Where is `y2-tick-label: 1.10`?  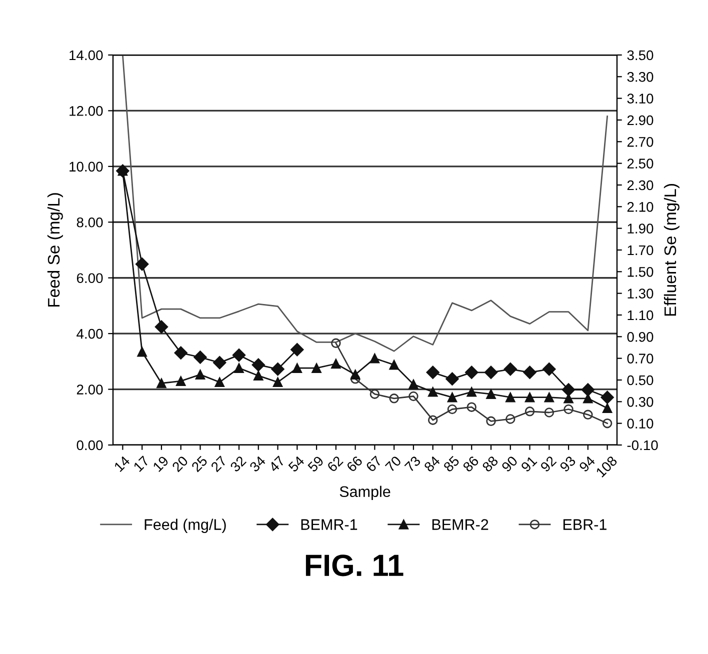 y2-tick-label: 1.10 is located at coordinates (641, 315).